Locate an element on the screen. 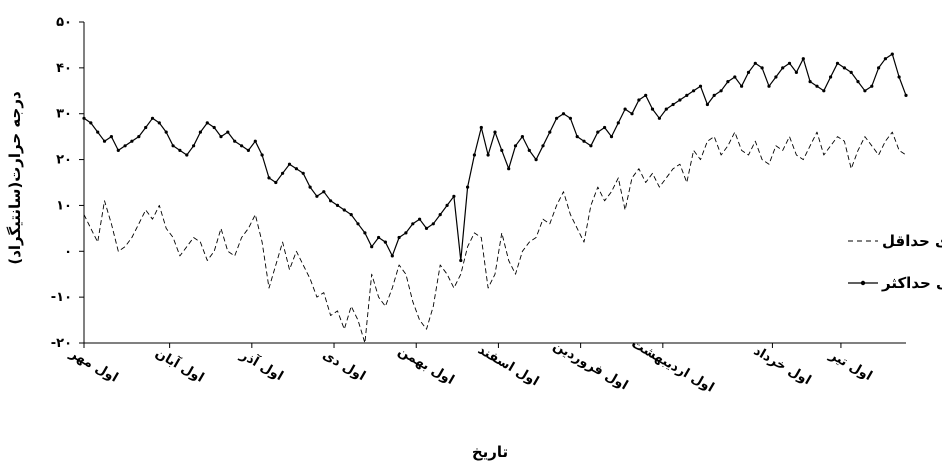  y-axis: -۲۰ -۱۰ ۰ ۱۰ ۲۰ ۳۰ ۴۰ ۵۰ is located at coordinates (68, 183).